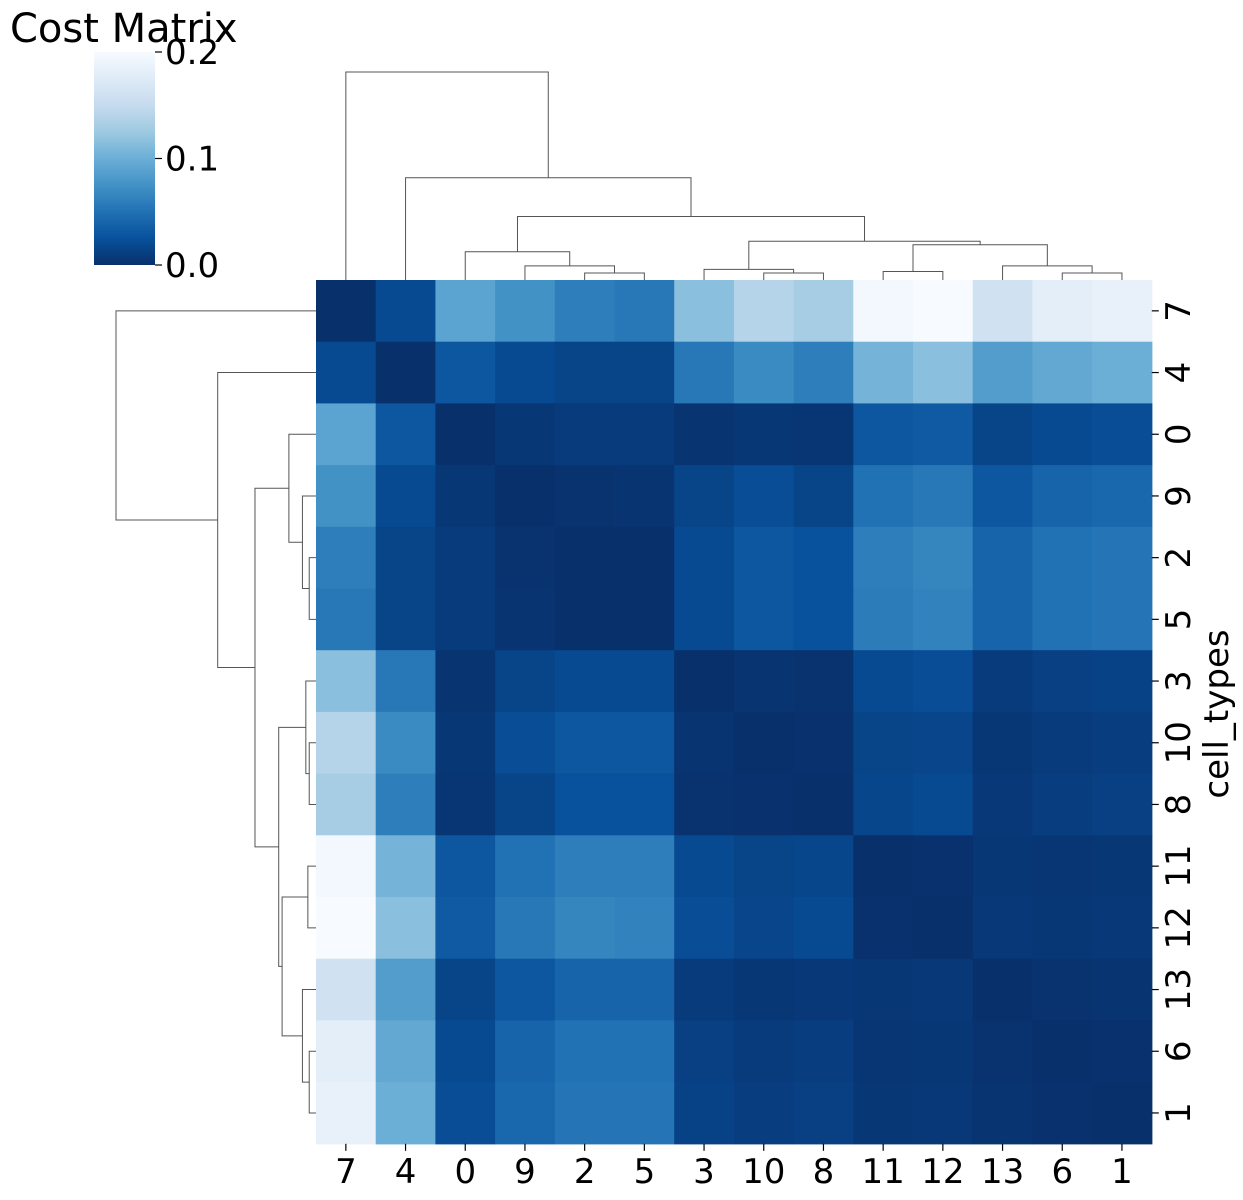  I want to click on y-tick-label: 1, so click(1179, 1113).